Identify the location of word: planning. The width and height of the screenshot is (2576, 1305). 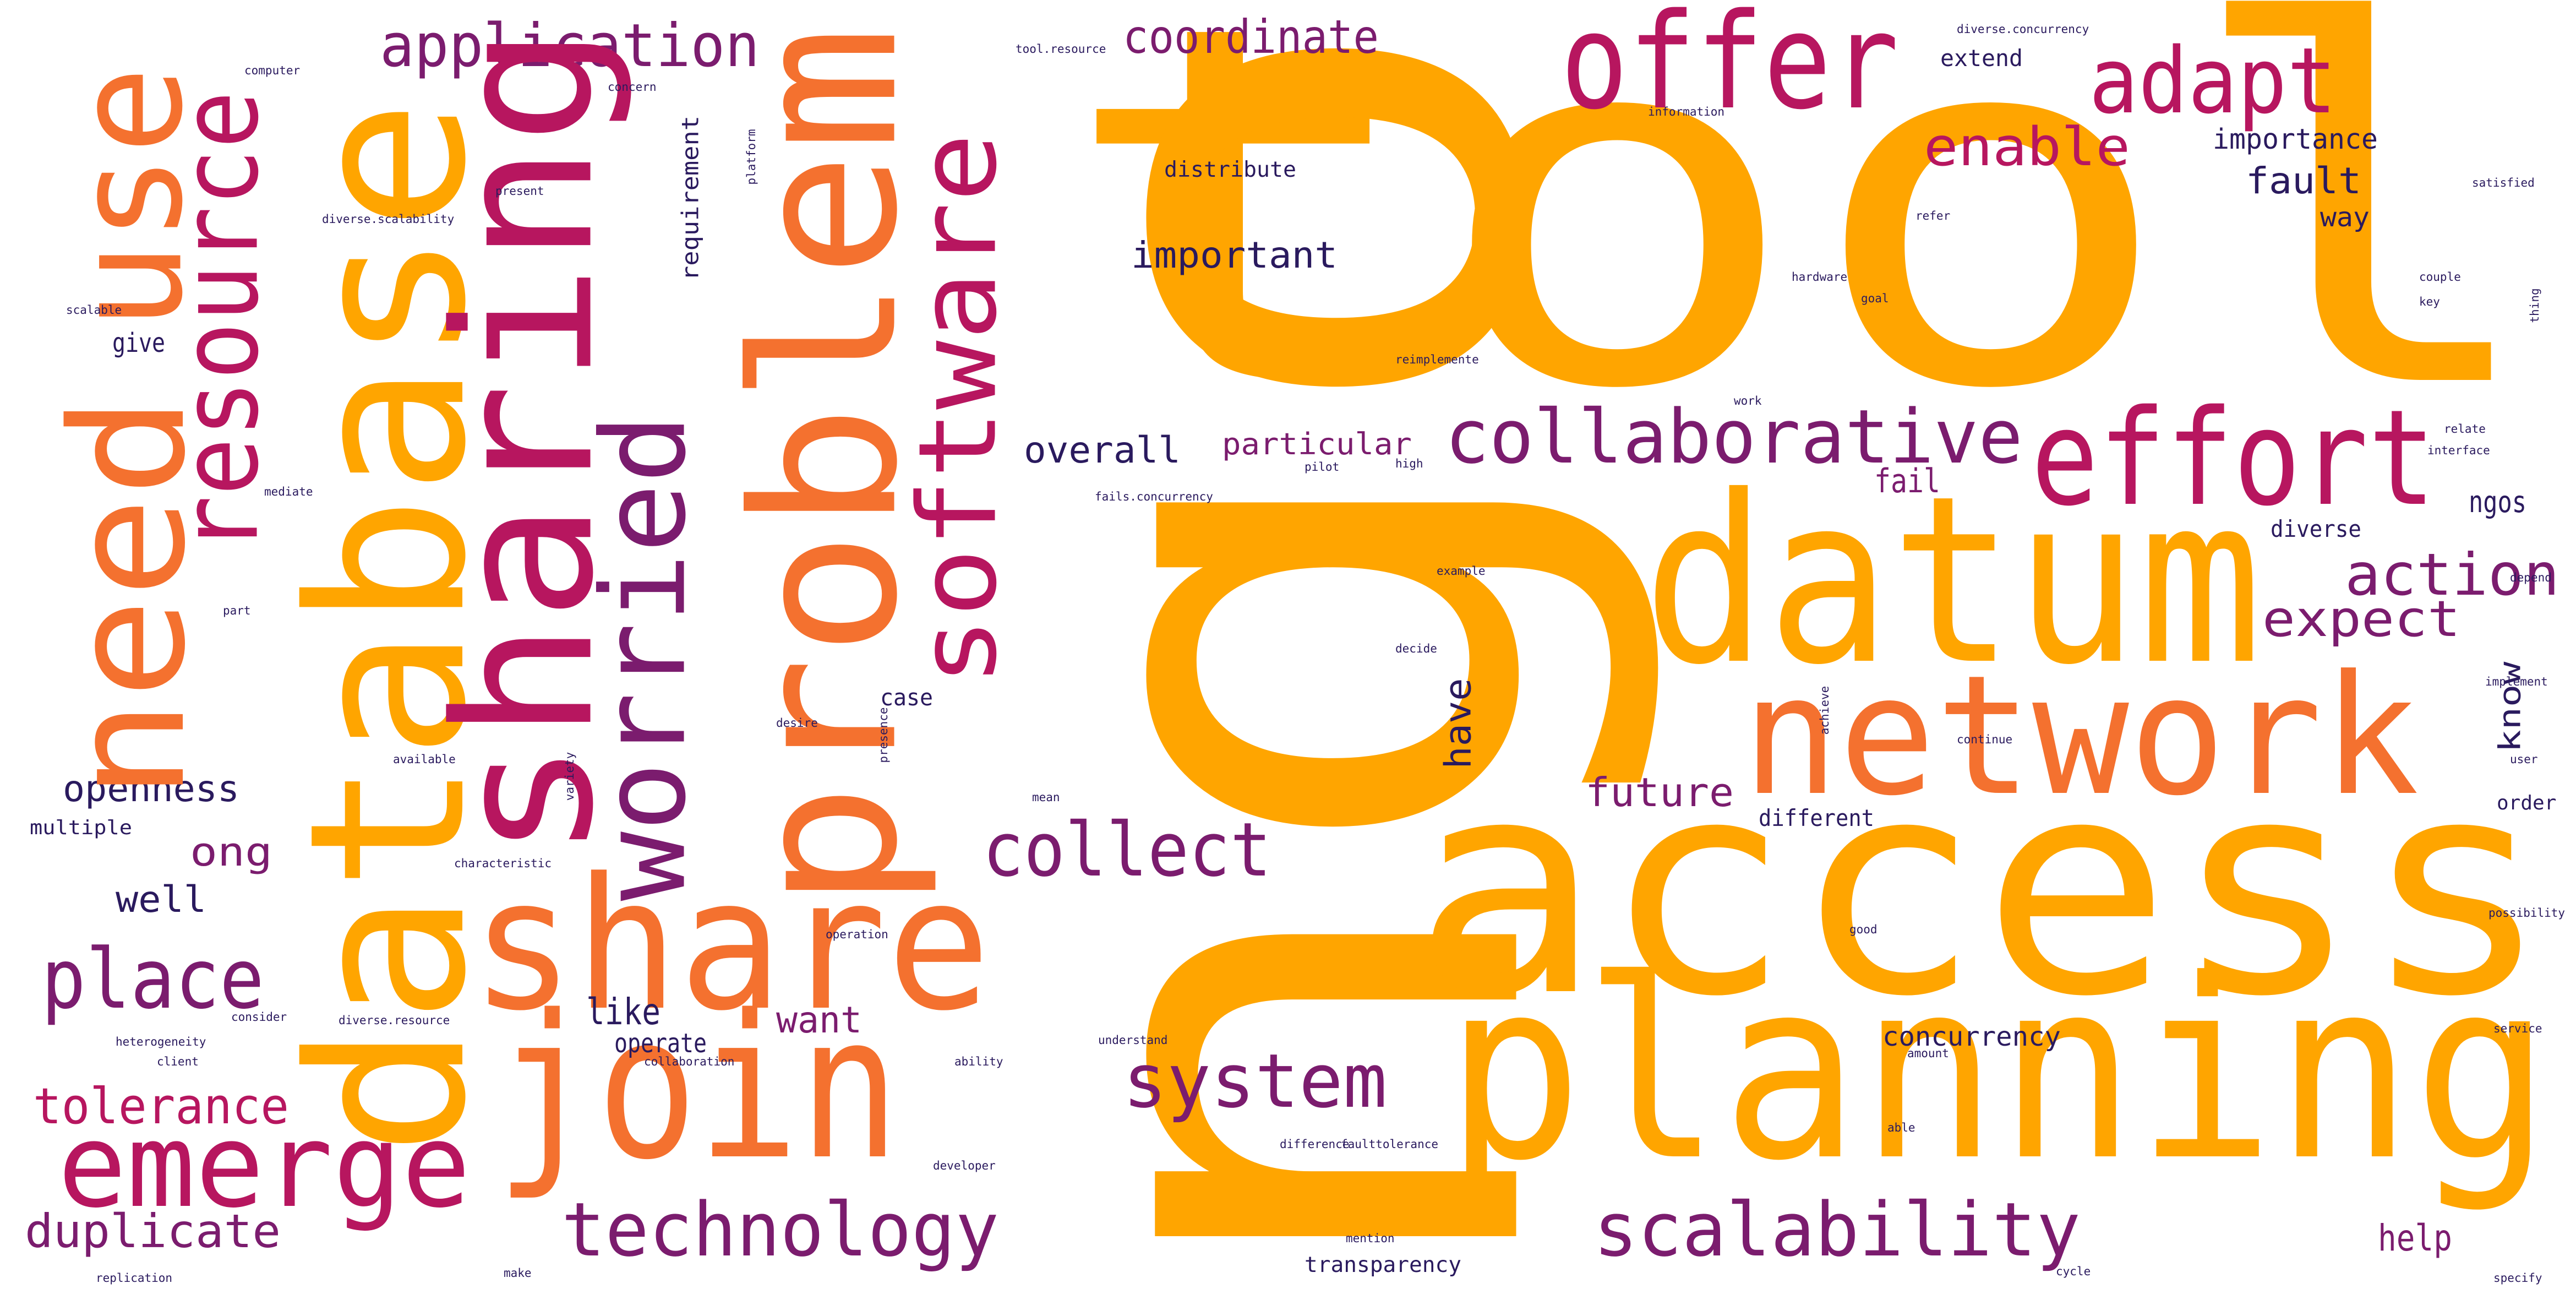
(1998, 1071).